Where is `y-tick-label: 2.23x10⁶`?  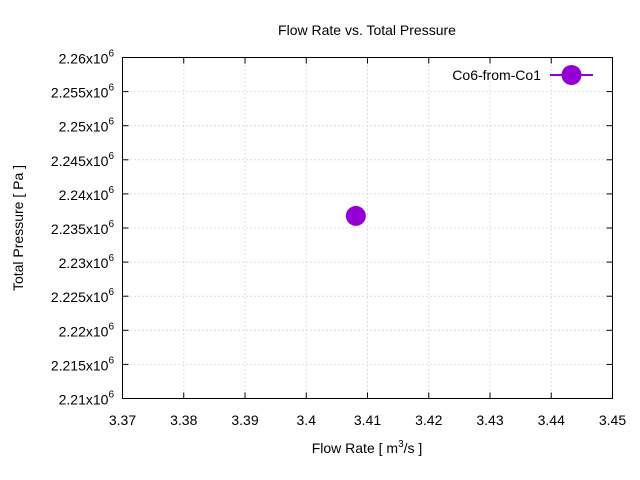 y-tick-label: 2.23x10⁶ is located at coordinates (87, 262).